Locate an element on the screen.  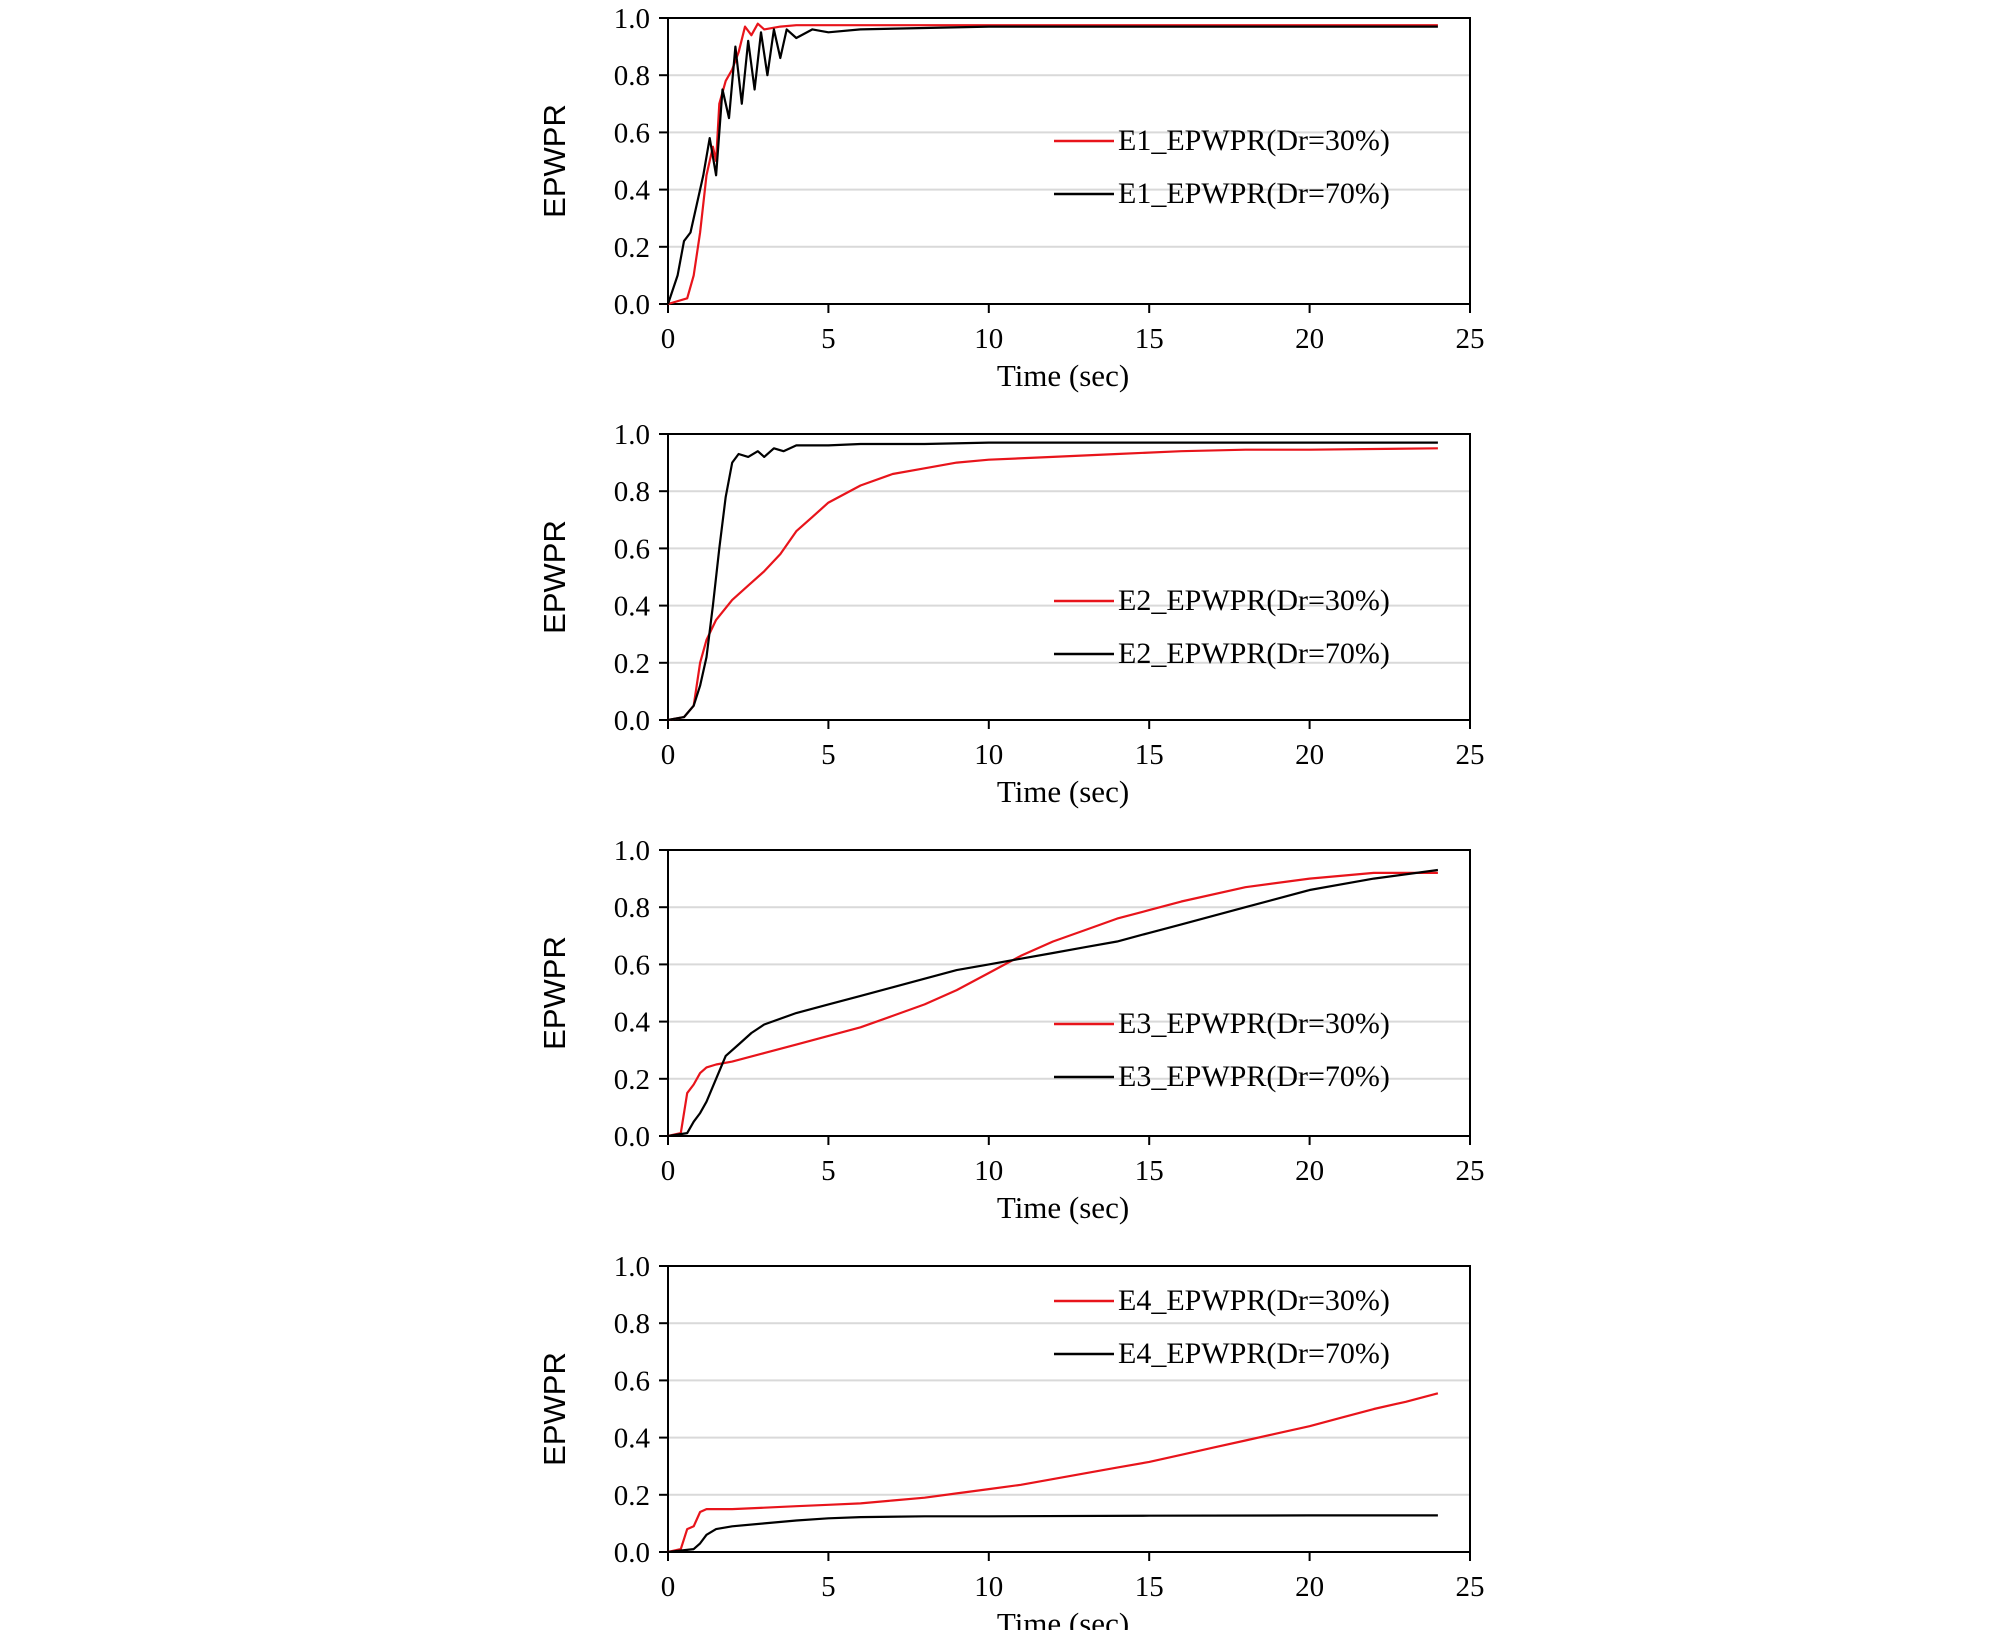
legend-entry-2: E4_EPWPR(Dr=70%) is located at coordinates (1254, 1353).